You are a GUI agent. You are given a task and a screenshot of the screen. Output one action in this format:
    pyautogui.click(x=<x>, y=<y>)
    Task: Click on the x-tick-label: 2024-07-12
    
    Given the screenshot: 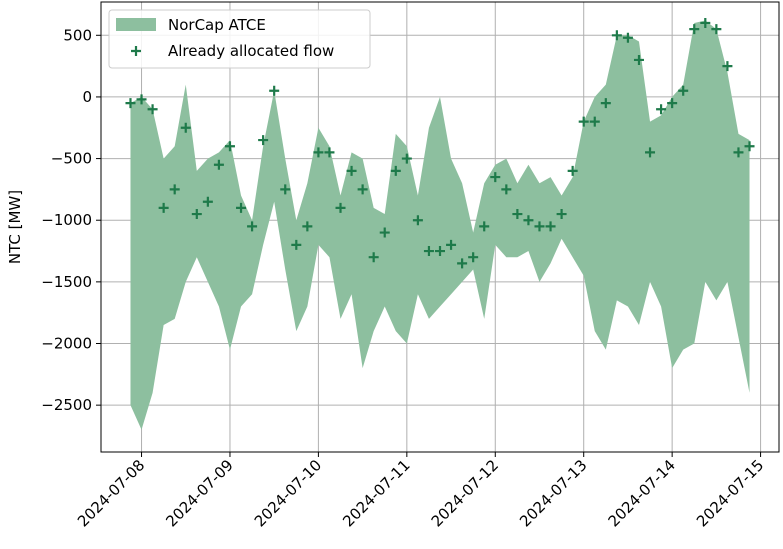 What is the action you would take?
    pyautogui.click(x=465, y=493)
    